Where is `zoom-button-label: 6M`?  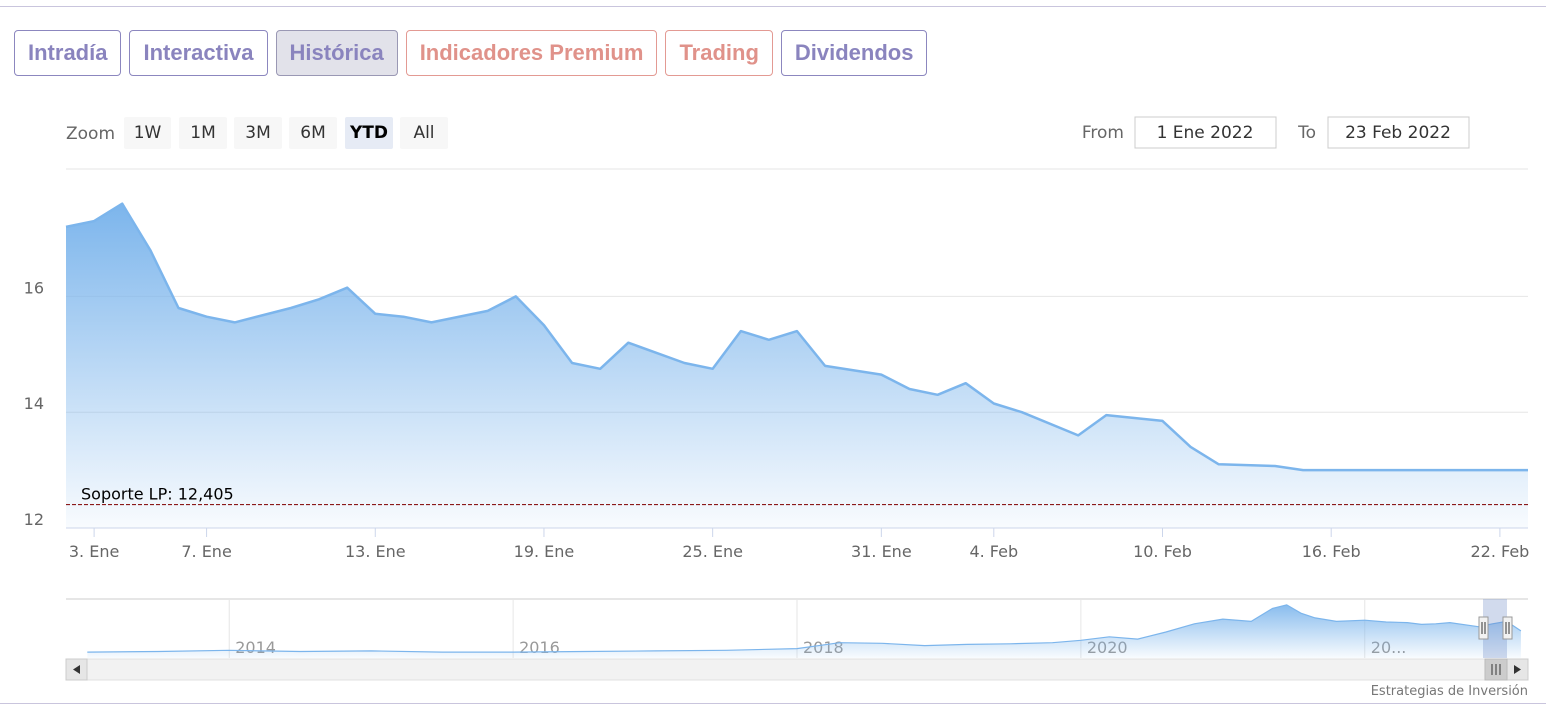 zoom-button-label: 6M is located at coordinates (312, 133).